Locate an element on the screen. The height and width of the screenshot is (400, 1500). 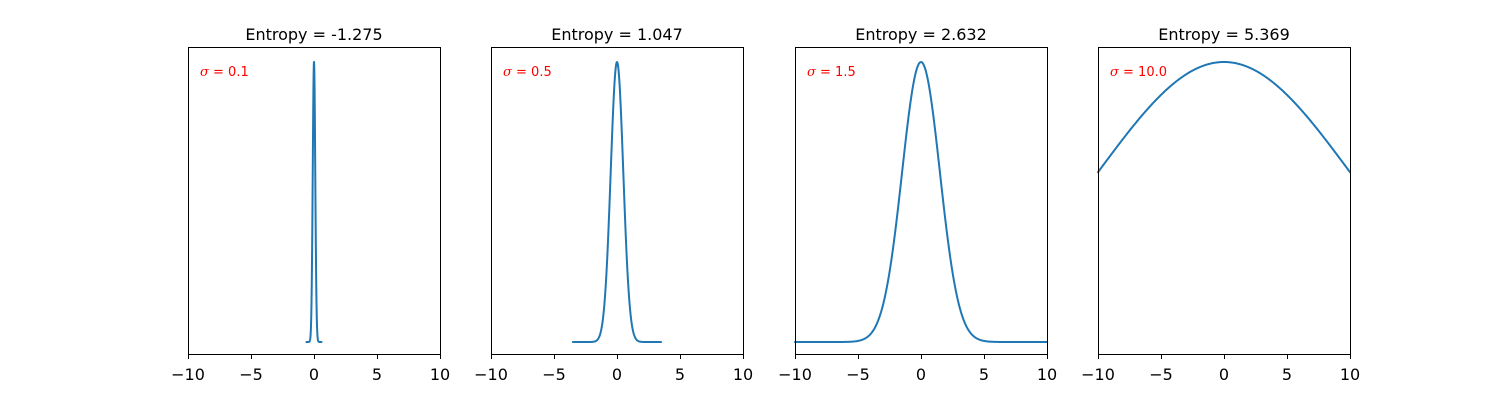
subplot-2-xtick-label-0: −10 is located at coordinates (491, 374).